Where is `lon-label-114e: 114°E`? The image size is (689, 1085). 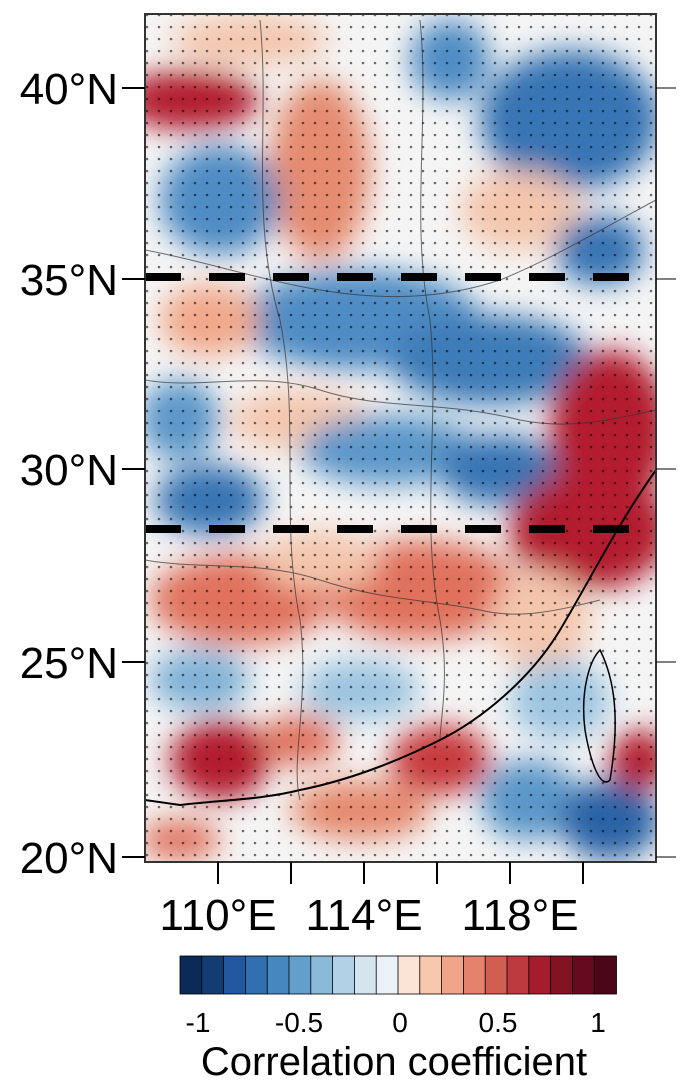 lon-label-114e: 114°E is located at coordinates (363, 915).